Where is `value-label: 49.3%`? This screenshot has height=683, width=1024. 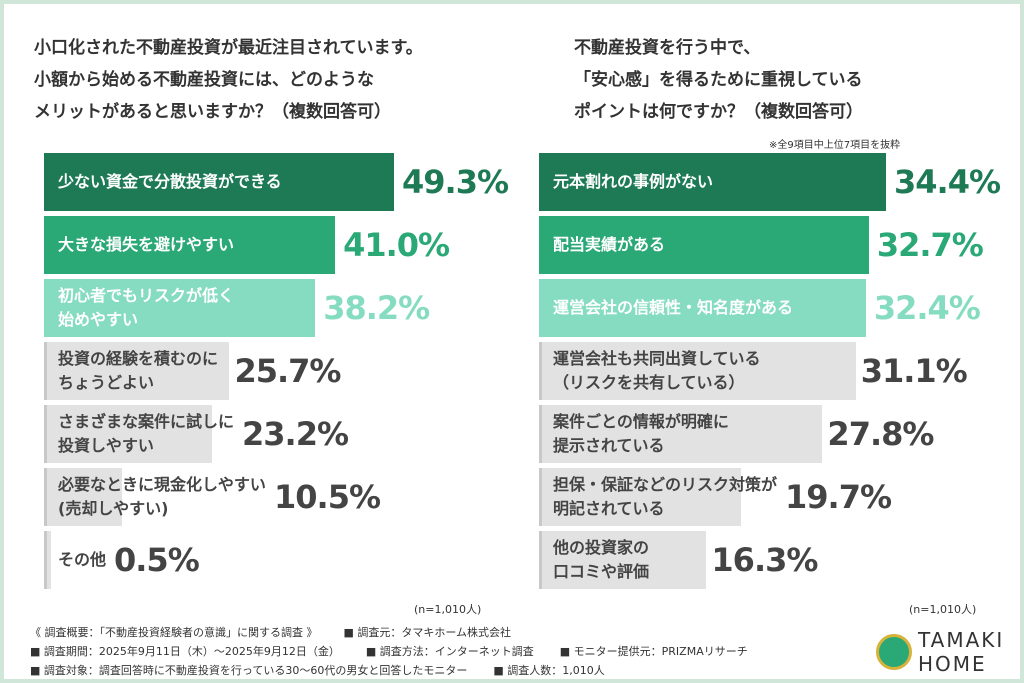
value-label: 49.3% is located at coordinates (455, 182).